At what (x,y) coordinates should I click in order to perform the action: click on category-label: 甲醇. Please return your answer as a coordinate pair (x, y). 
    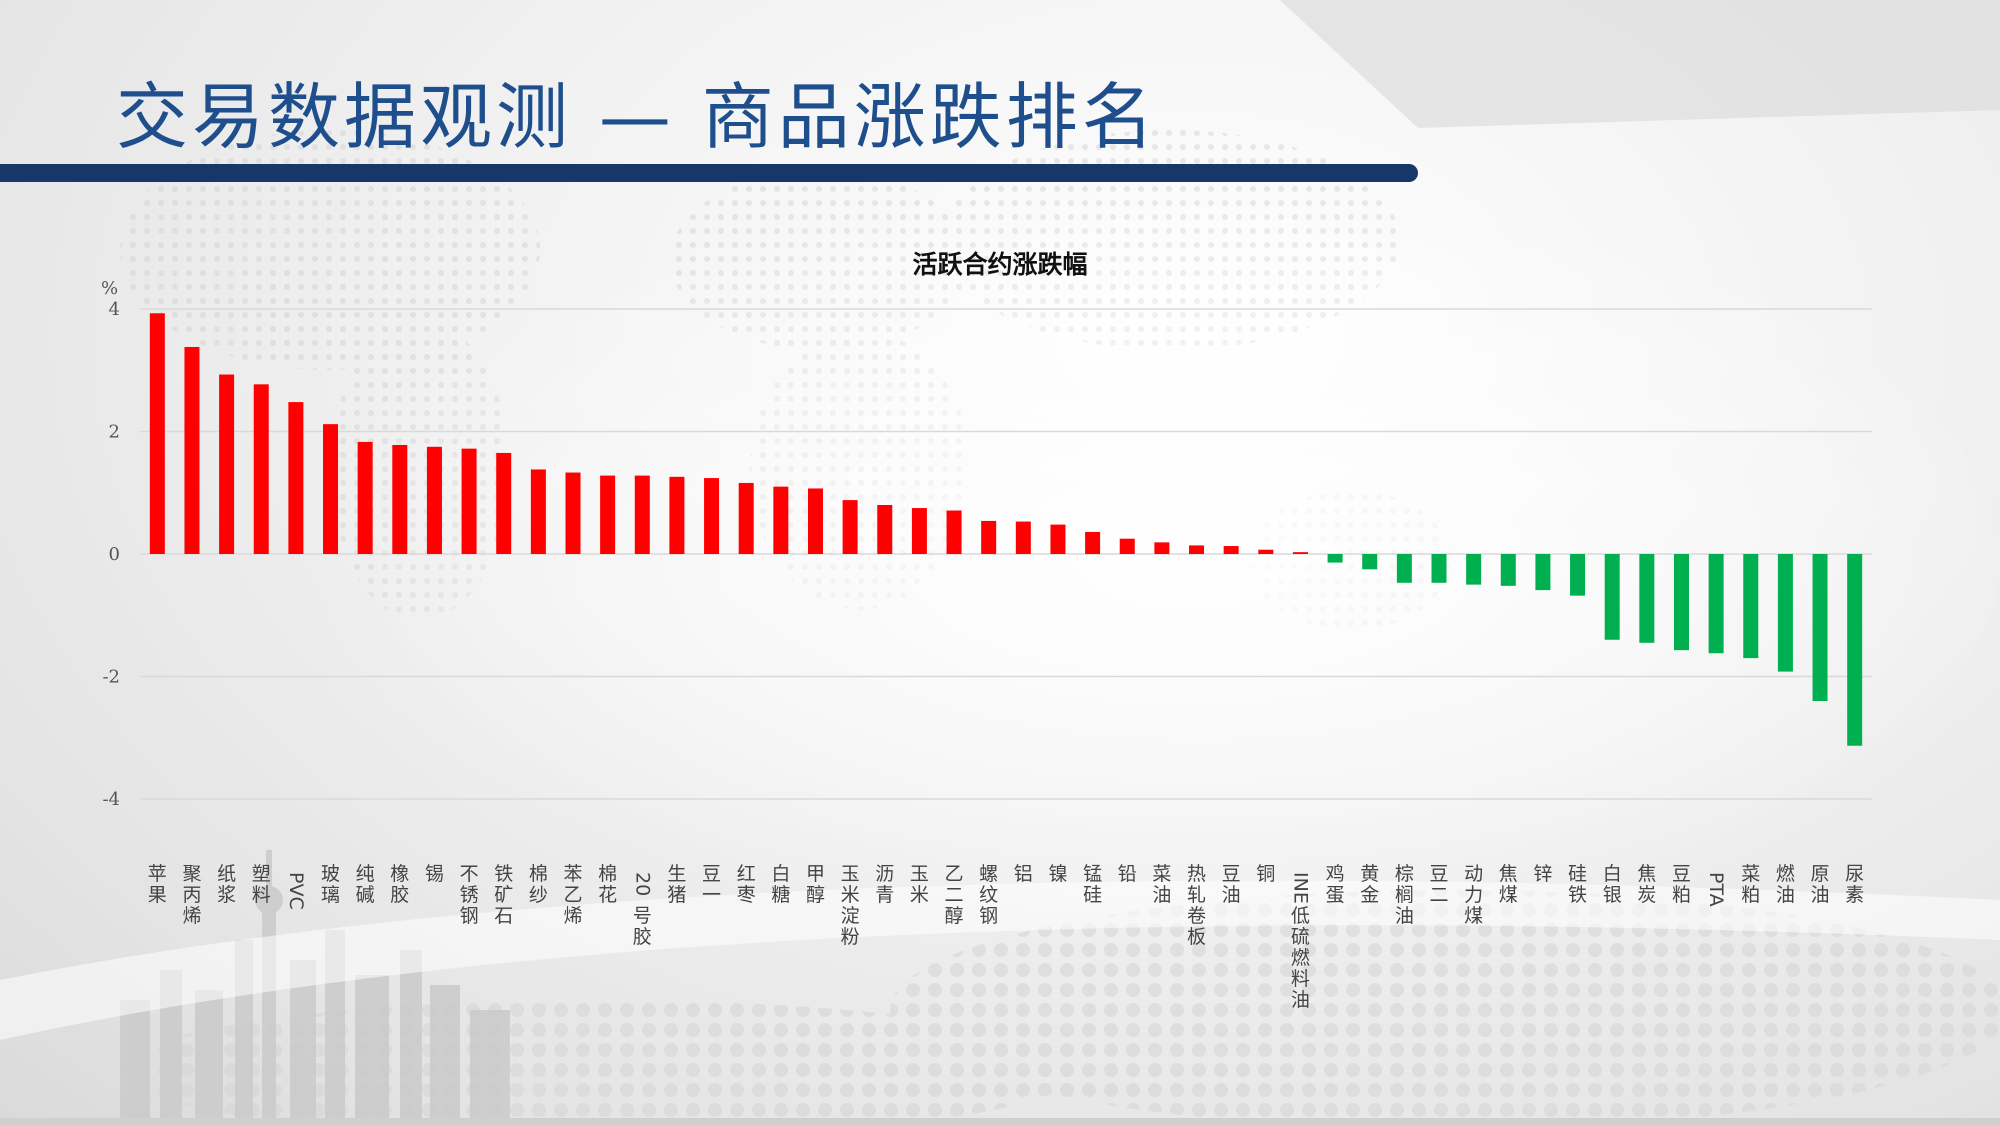
    Looking at the image, I should click on (815, 884).